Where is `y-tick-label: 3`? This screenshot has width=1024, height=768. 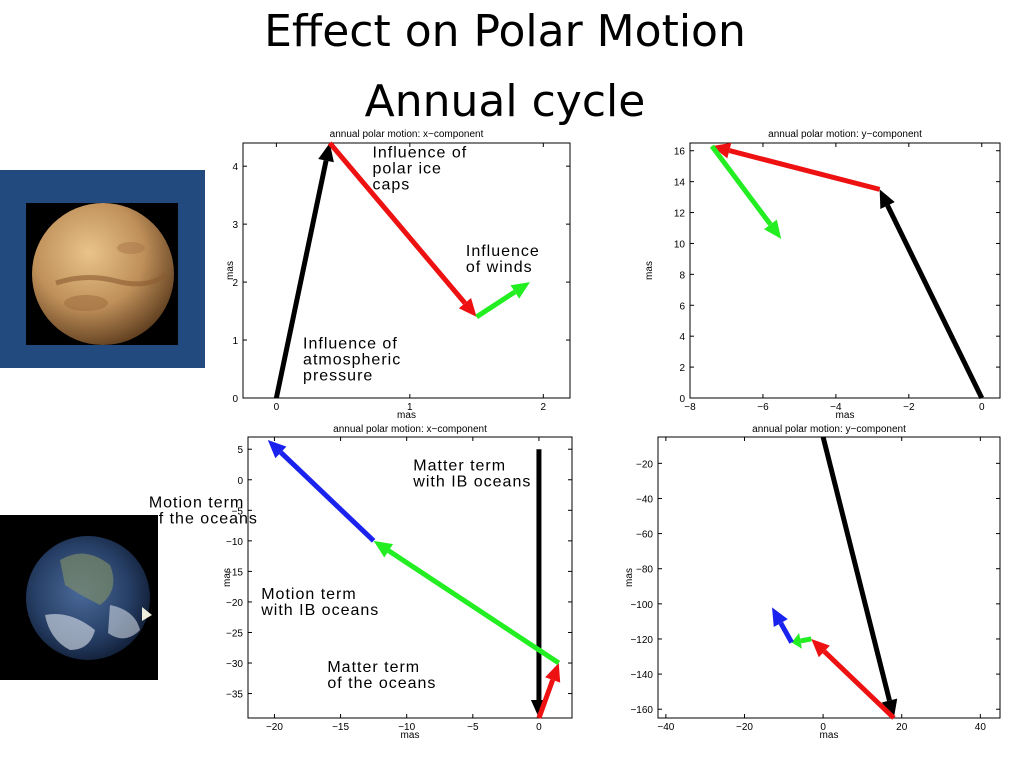 y-tick-label: 3 is located at coordinates (235, 225).